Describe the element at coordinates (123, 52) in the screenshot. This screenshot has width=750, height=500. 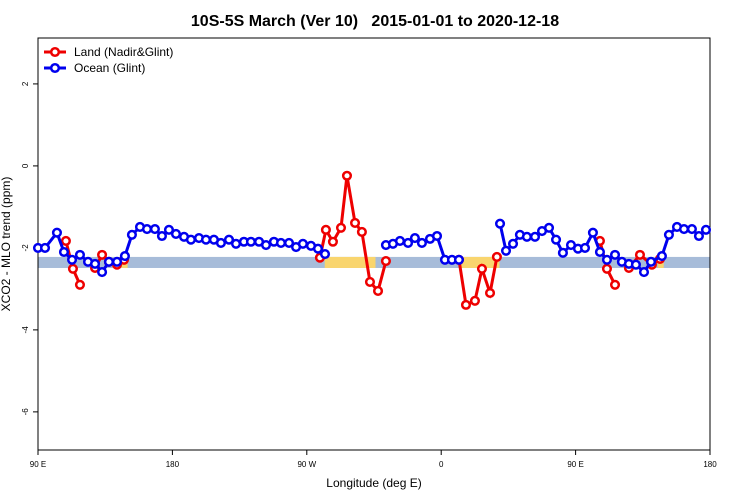
I see `legend-label: Land (Nadir&Glint)` at that location.